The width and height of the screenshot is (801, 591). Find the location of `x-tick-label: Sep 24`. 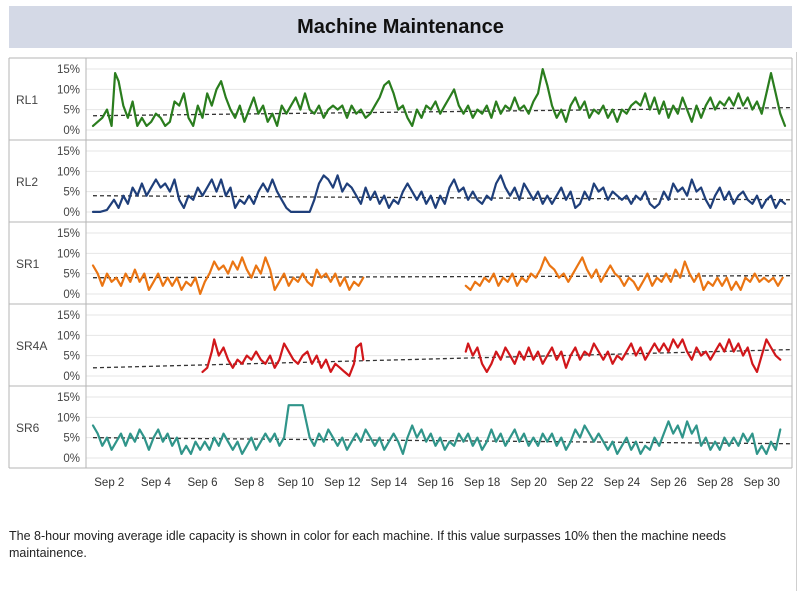

x-tick-label: Sep 24 is located at coordinates (622, 483).